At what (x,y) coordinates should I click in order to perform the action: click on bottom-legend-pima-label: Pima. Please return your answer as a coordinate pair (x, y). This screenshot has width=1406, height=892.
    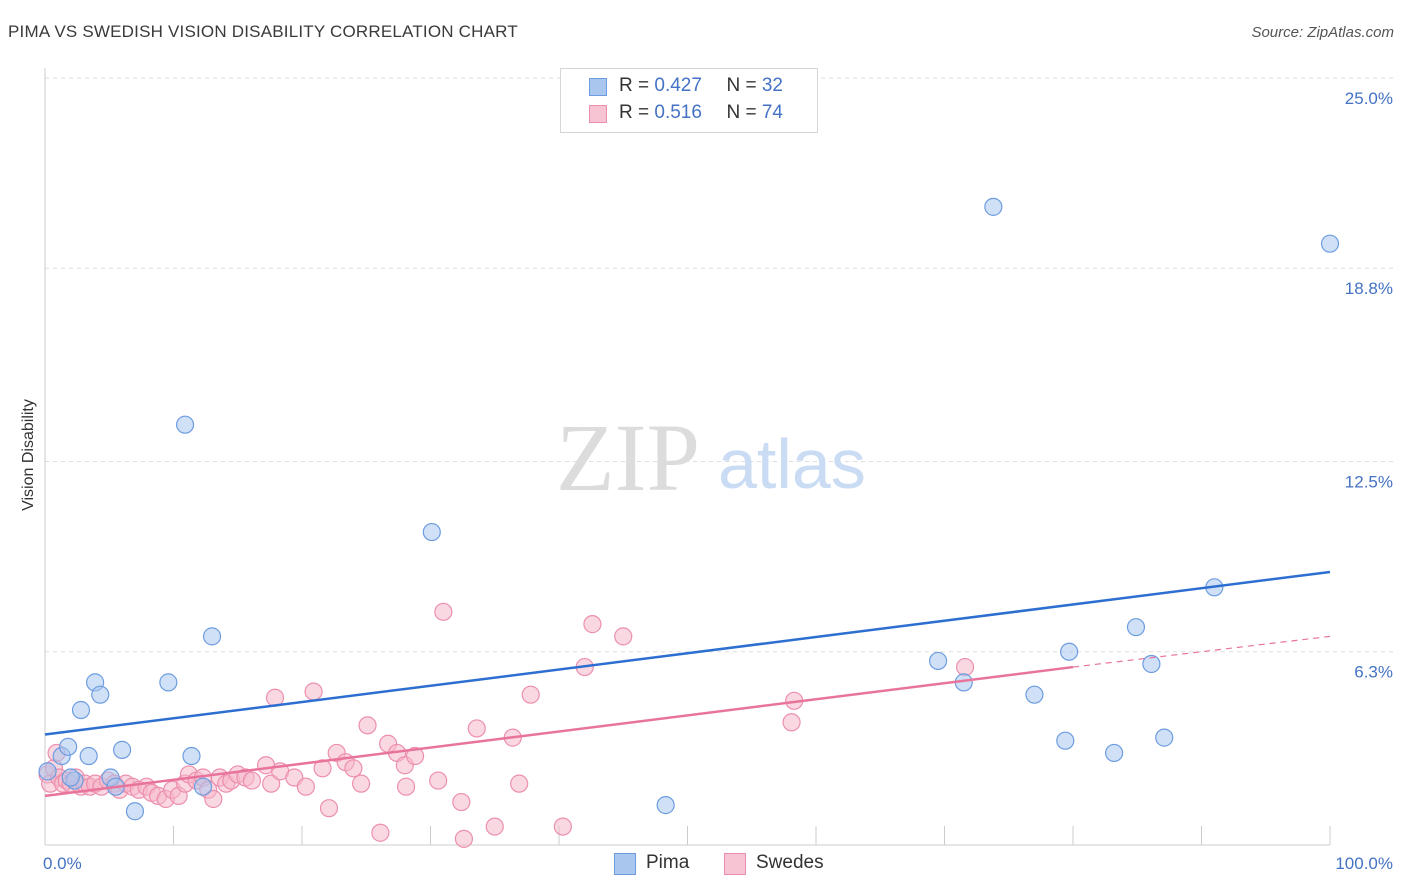
    Looking at the image, I should click on (668, 862).